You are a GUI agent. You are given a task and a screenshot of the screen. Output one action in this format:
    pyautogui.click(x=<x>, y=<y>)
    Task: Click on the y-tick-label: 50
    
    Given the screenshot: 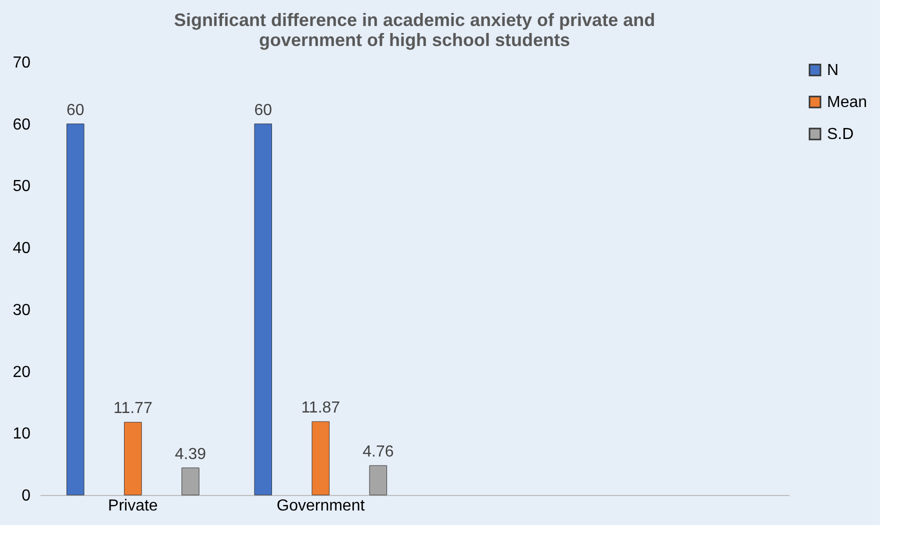 What is the action you would take?
    pyautogui.click(x=21, y=187)
    